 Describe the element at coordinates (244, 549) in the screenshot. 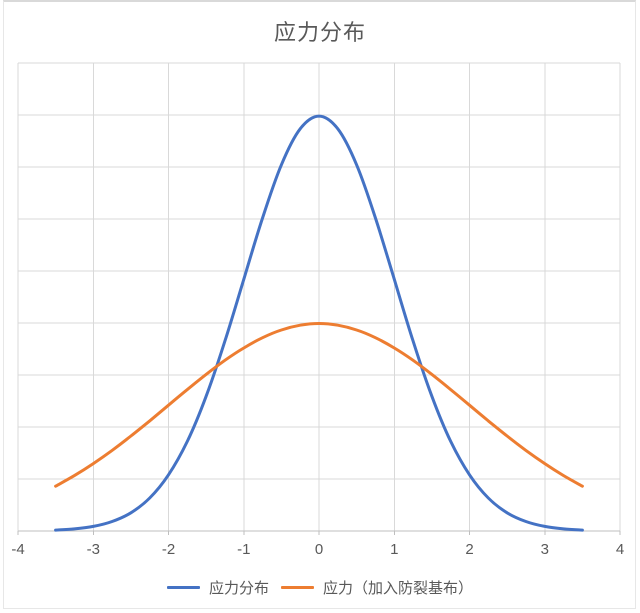

I see `x-axis-label--1: -1` at that location.